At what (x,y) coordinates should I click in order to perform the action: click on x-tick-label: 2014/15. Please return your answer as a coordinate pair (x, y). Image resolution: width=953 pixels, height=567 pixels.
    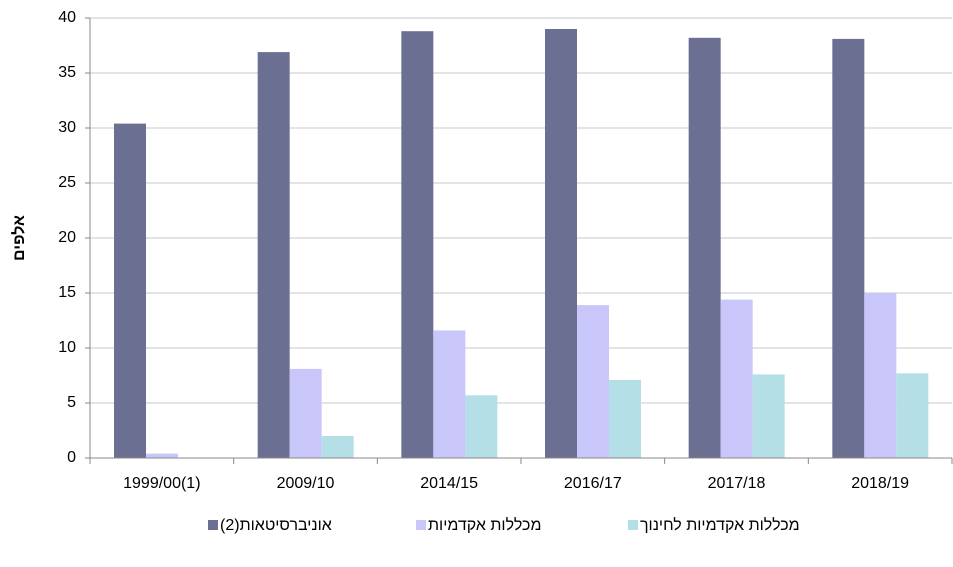
    Looking at the image, I should click on (449, 483).